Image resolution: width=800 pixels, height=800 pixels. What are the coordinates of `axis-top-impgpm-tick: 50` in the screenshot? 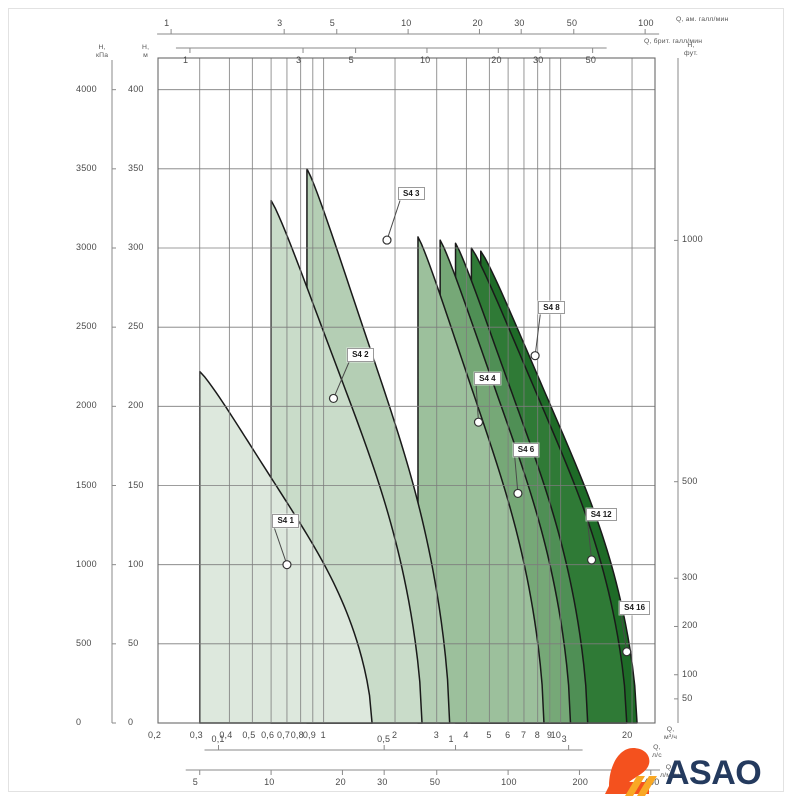 It's located at (591, 60).